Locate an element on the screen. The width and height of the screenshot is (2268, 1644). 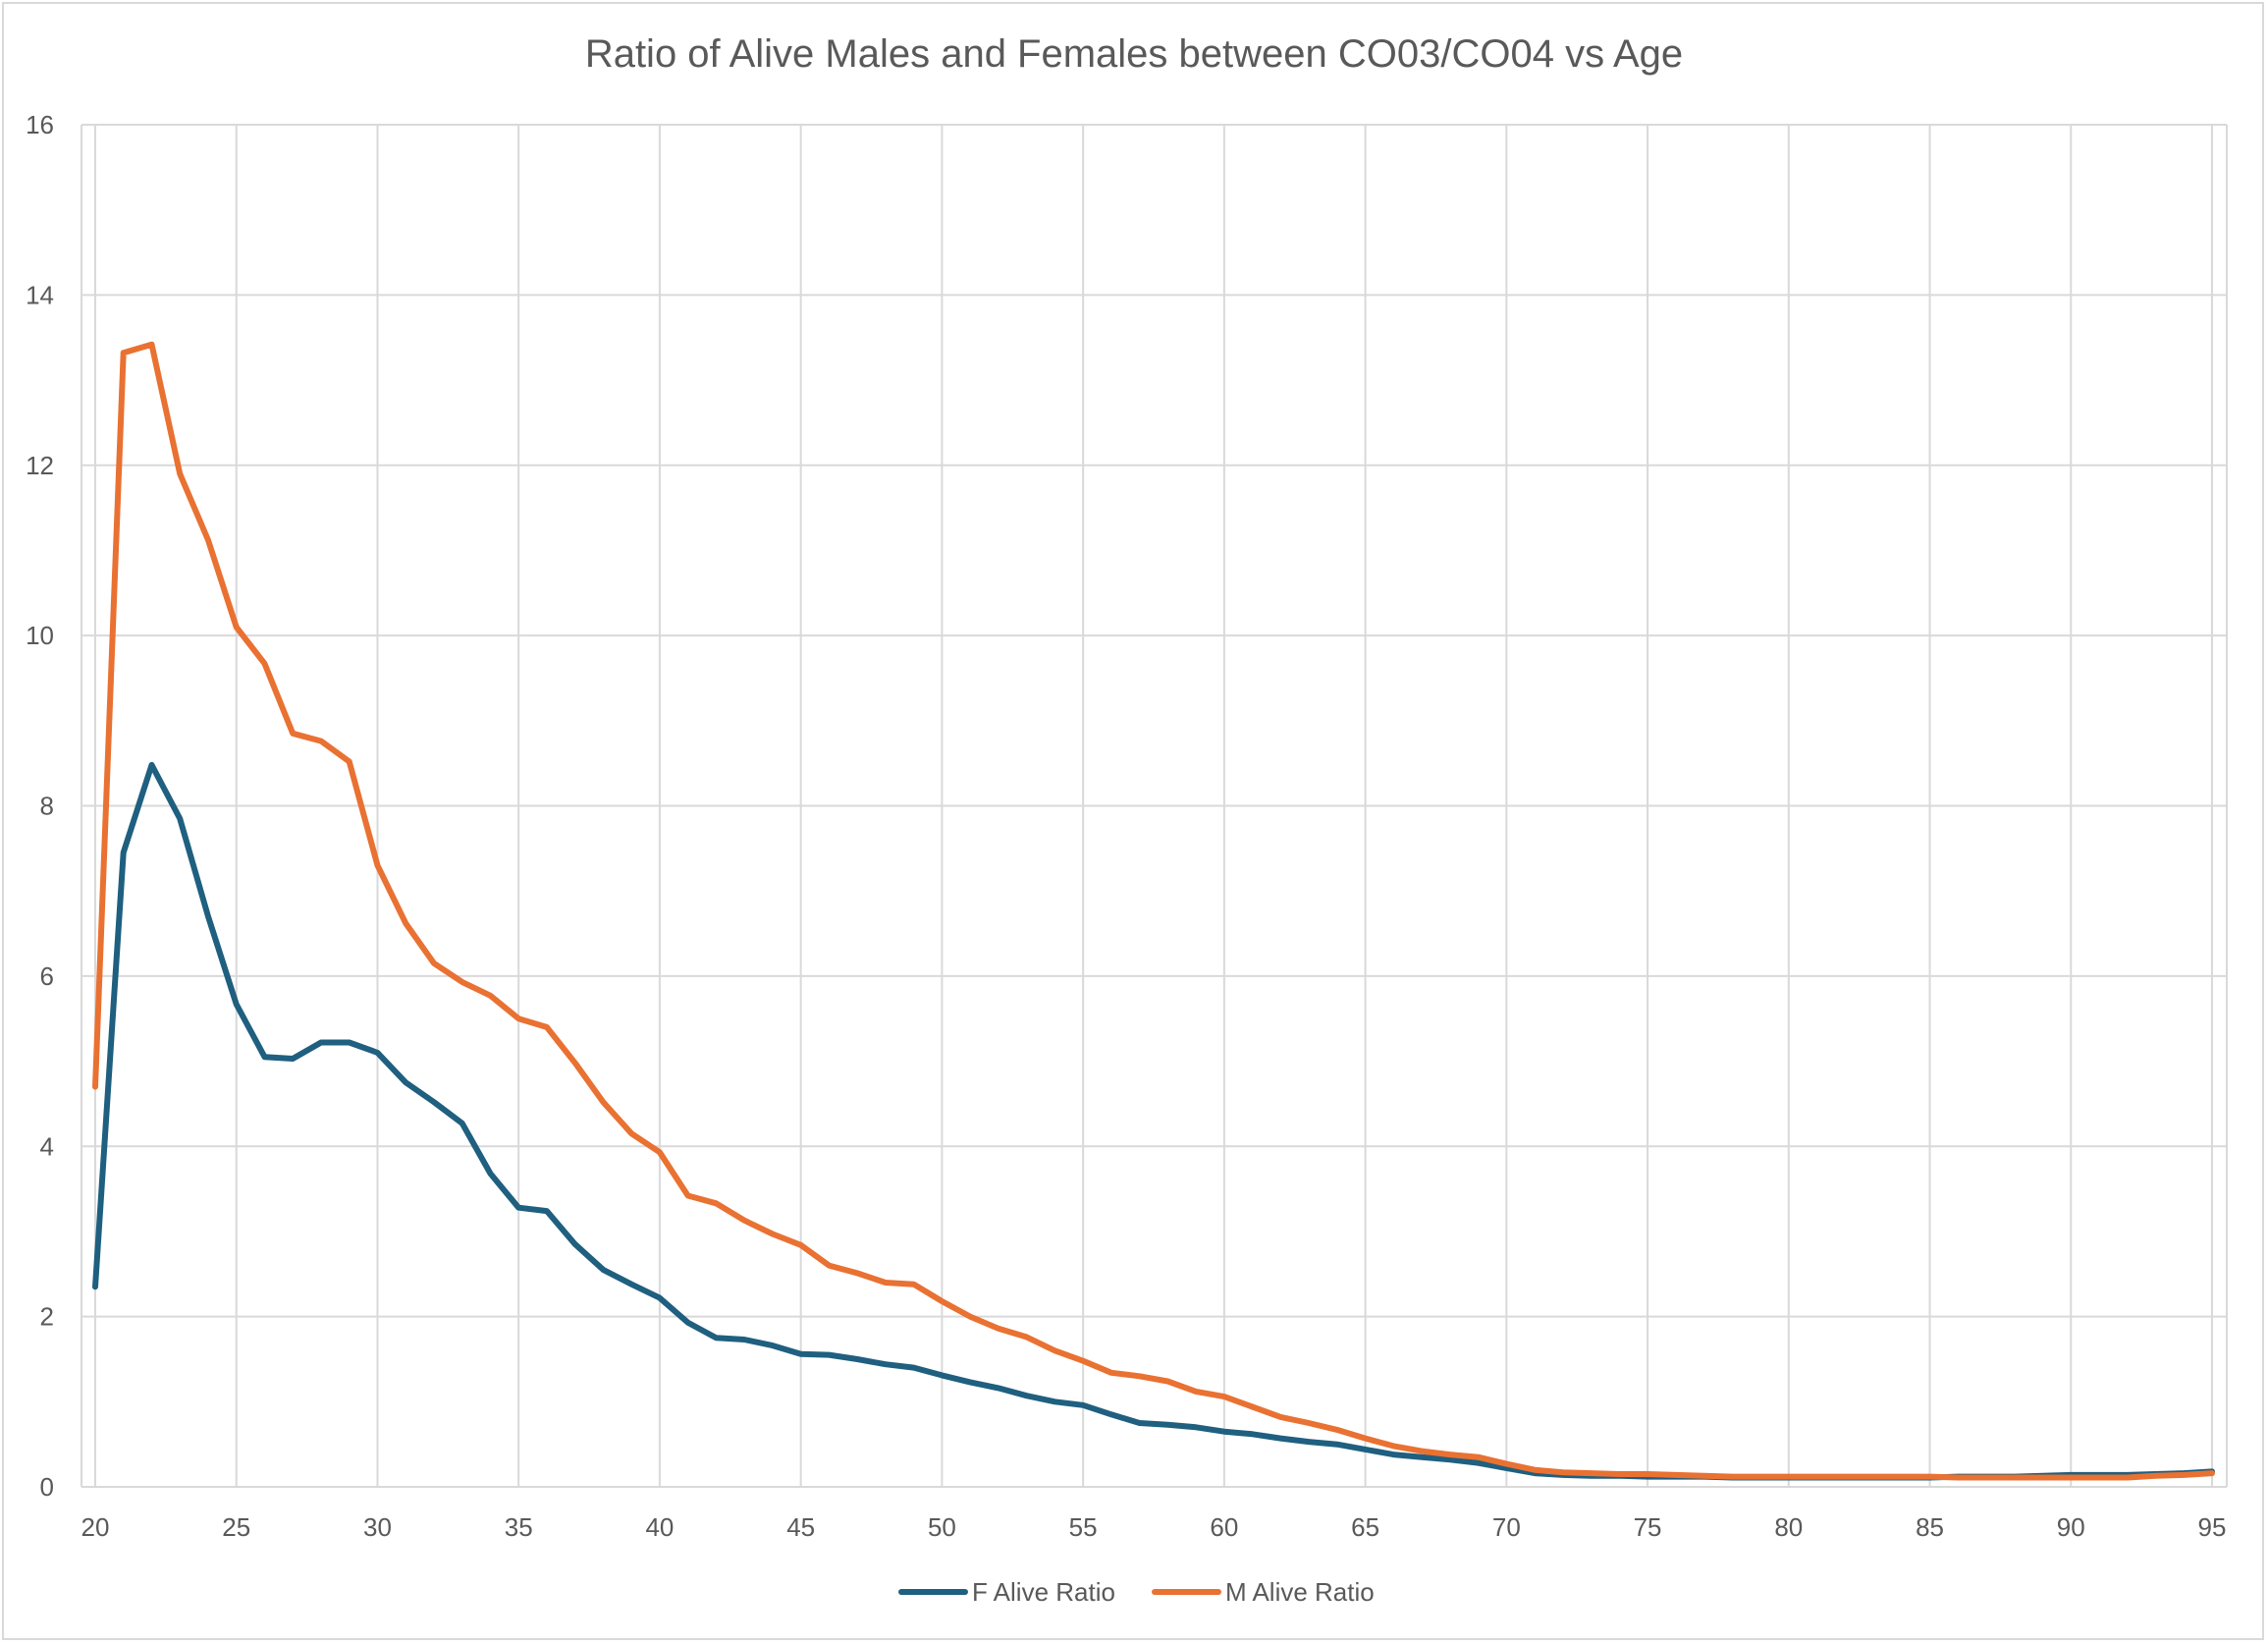
y-tick-label: 0 is located at coordinates (47, 1487).